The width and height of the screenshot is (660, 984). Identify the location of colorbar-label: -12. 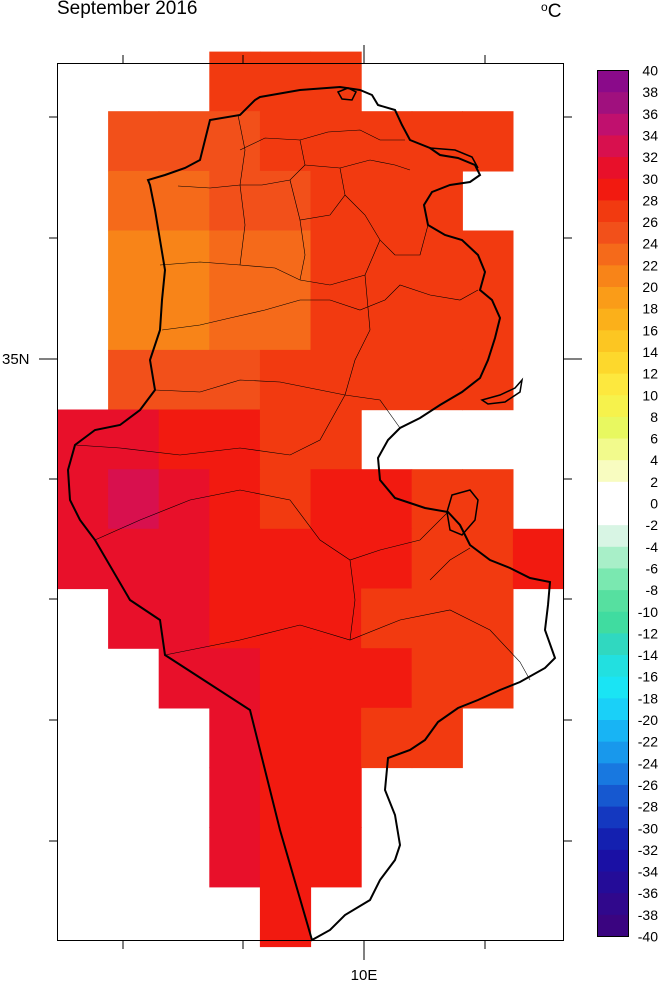
(648, 633).